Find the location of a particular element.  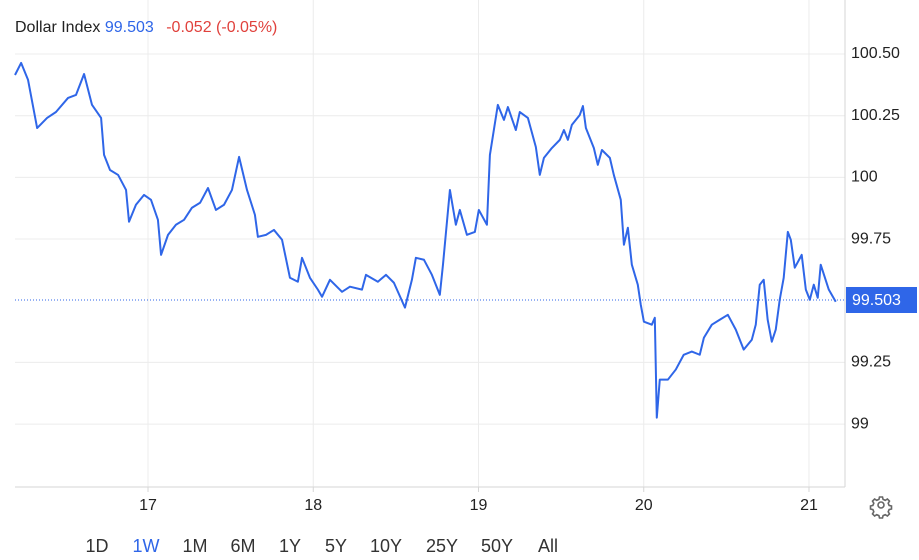

x-tick-label: 20 is located at coordinates (644, 505).